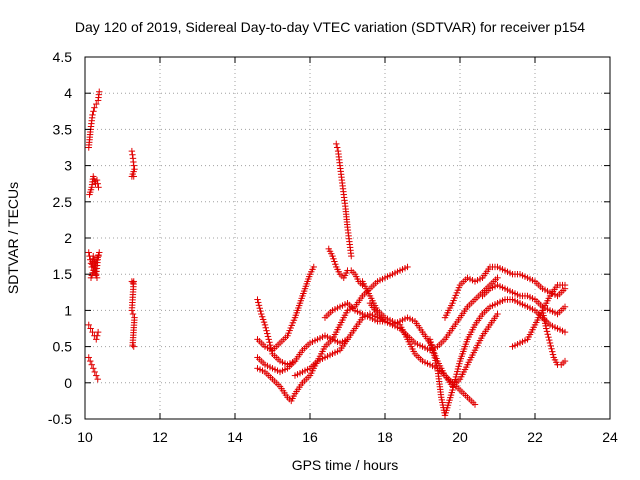 This screenshot has height=480, width=640. What do you see at coordinates (13, 238) in the screenshot?
I see `y-axis-label: SDTVAR / TECUs` at bounding box center [13, 238].